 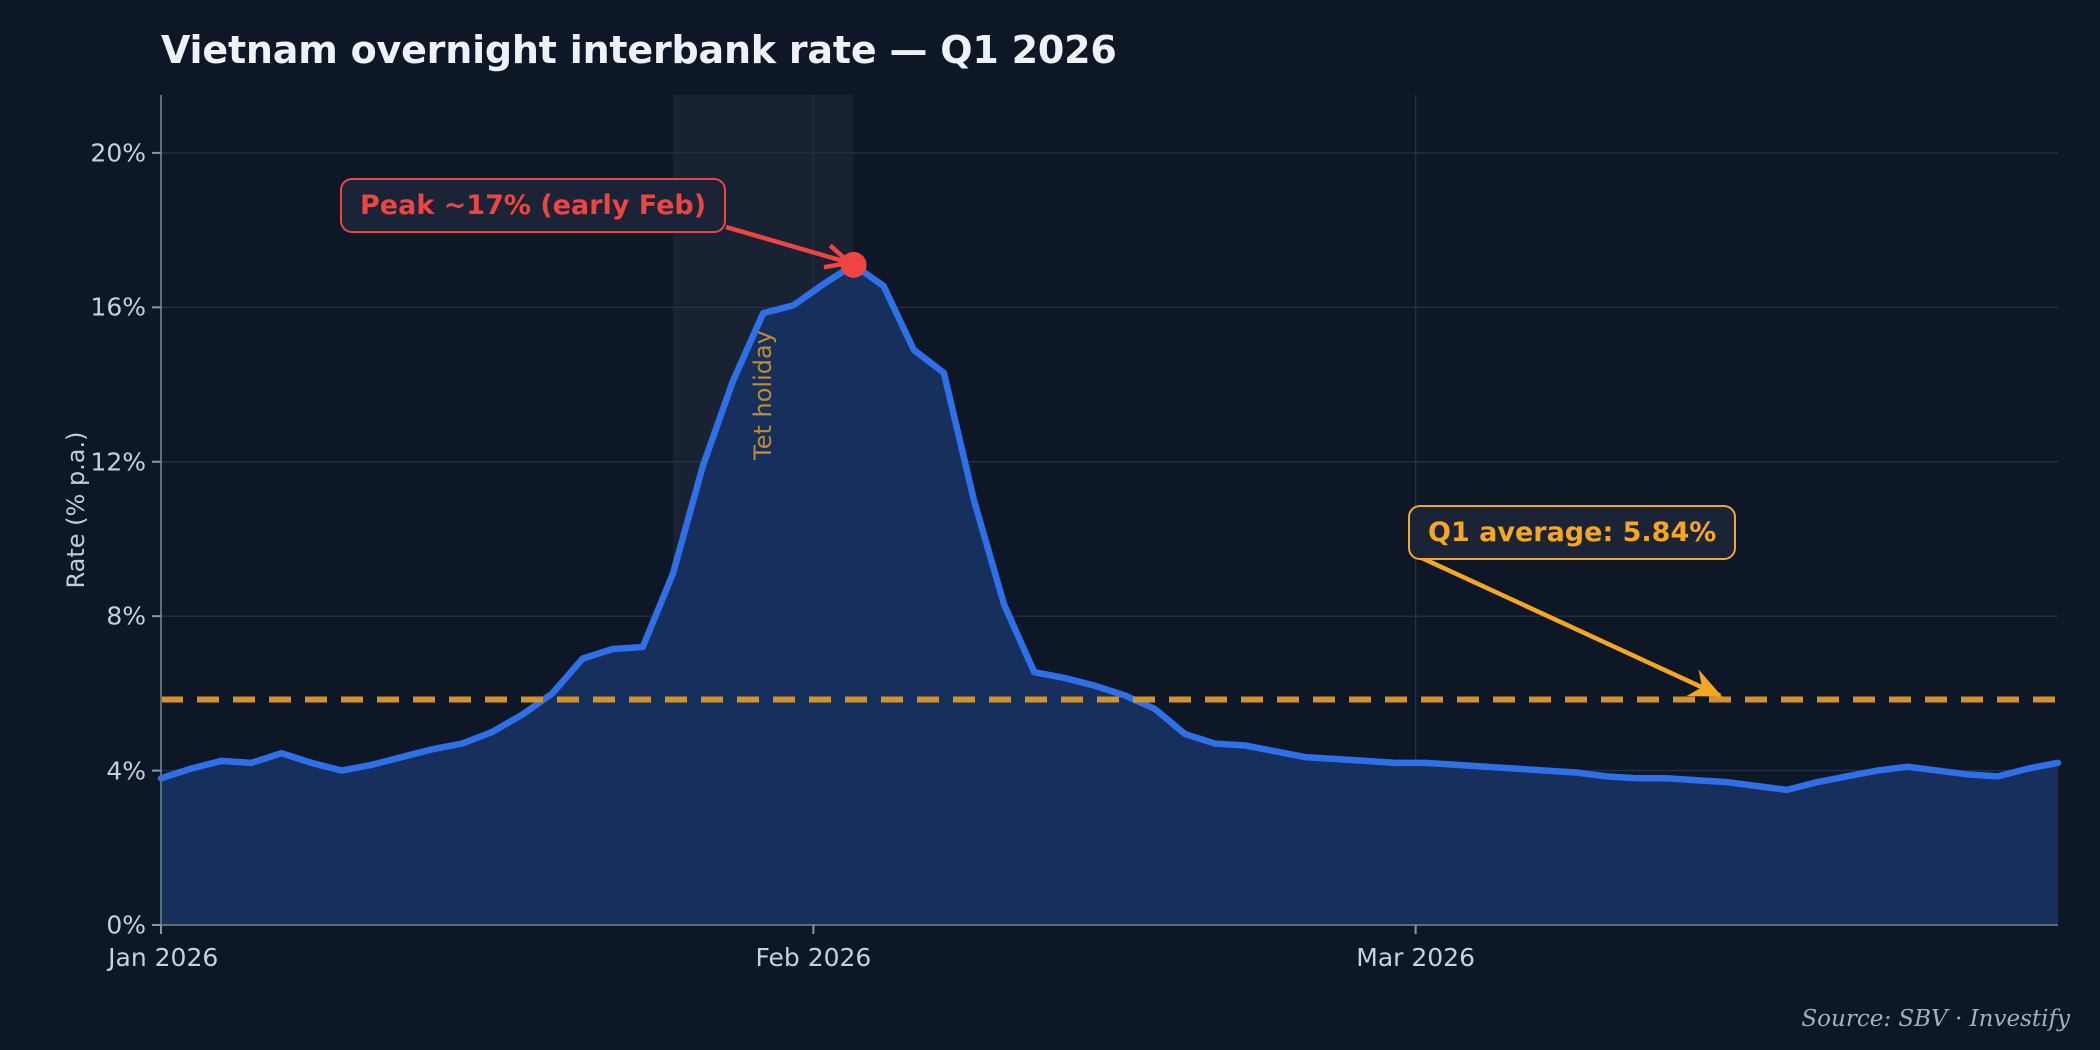 I want to click on peak-annotation-label: Peak ~17% (early Feb), so click(x=533, y=206).